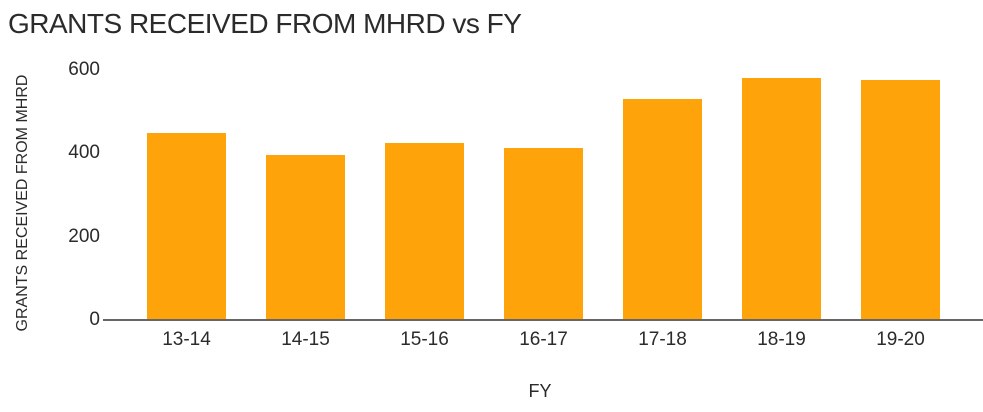  Describe the element at coordinates (22, 203) in the screenshot. I see `y-axis-title: GRANTS RECEIVED FROM MHRD` at that location.